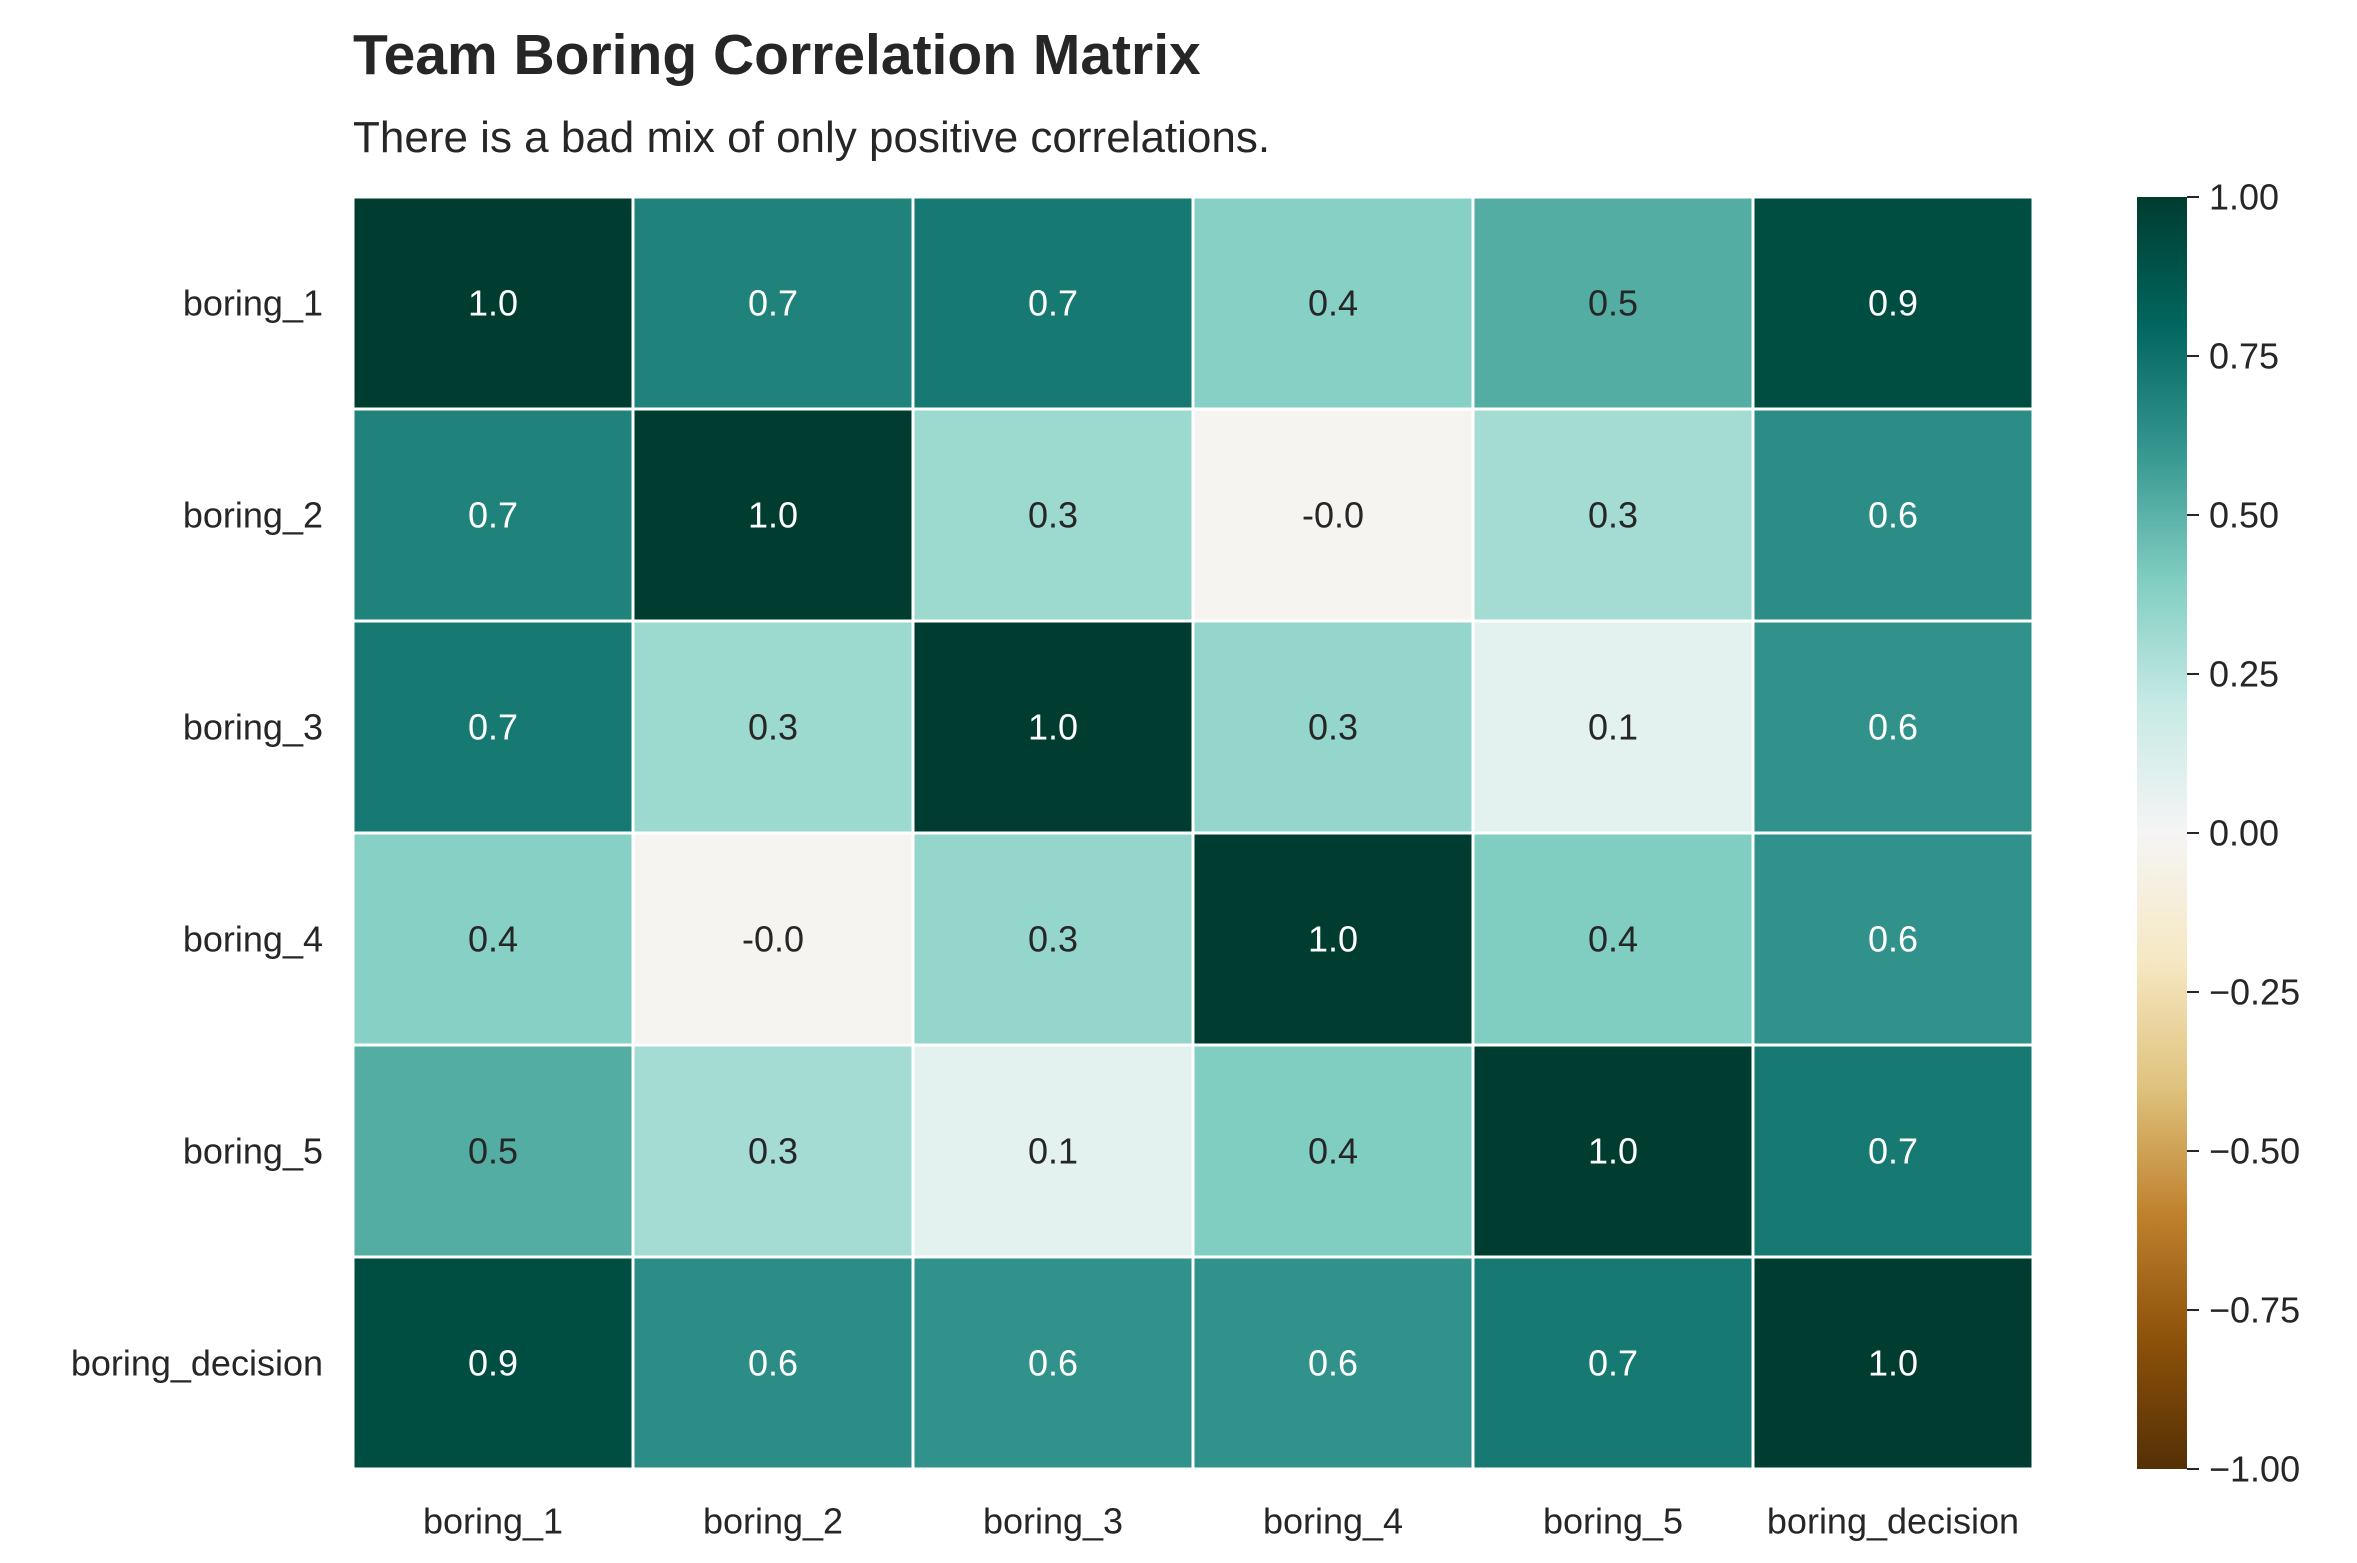 The height and width of the screenshot is (1563, 2357). I want to click on heatmap-cell-boring_3-boring_decision, so click(1893, 727).